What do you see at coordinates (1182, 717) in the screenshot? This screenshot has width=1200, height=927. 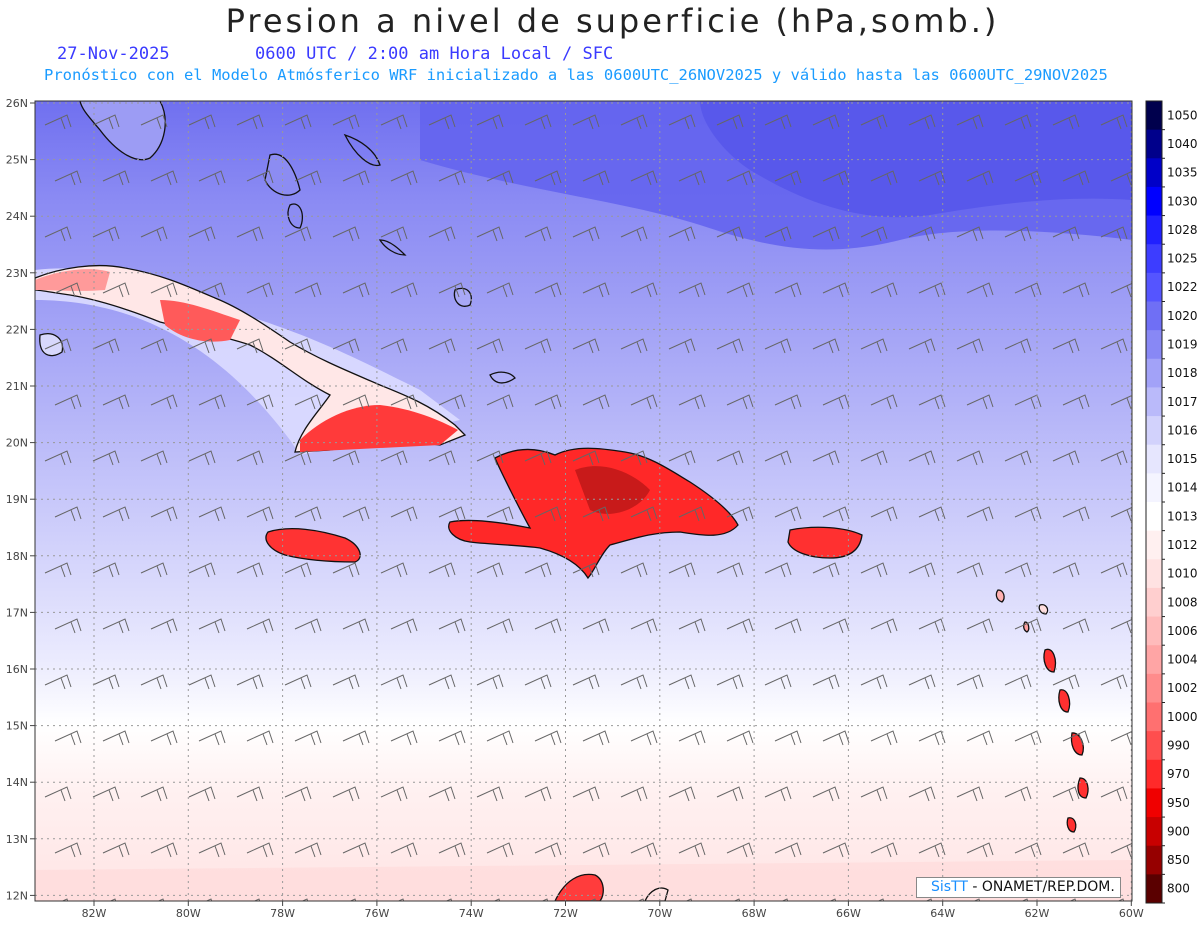 I see `colorbar-label: 1000` at bounding box center [1182, 717].